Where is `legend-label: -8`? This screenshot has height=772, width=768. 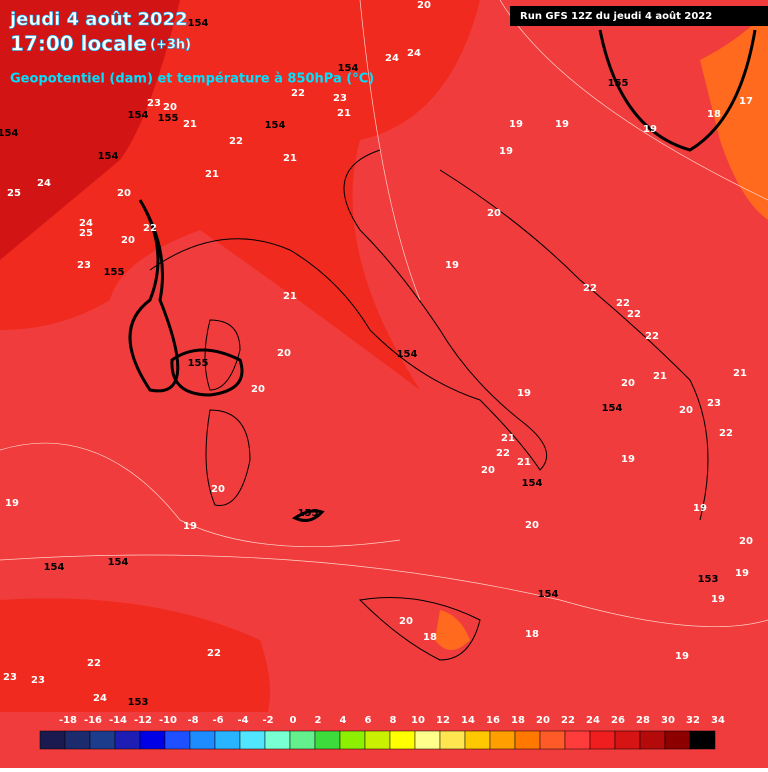
legend-label: -8 is located at coordinates (192, 720).